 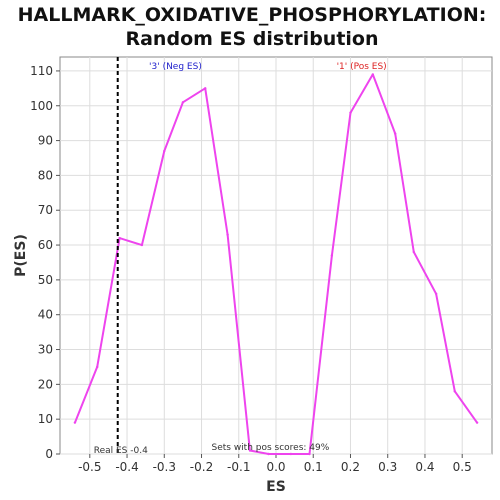 I want to click on y-tick-label: 80, so click(x=45, y=175).